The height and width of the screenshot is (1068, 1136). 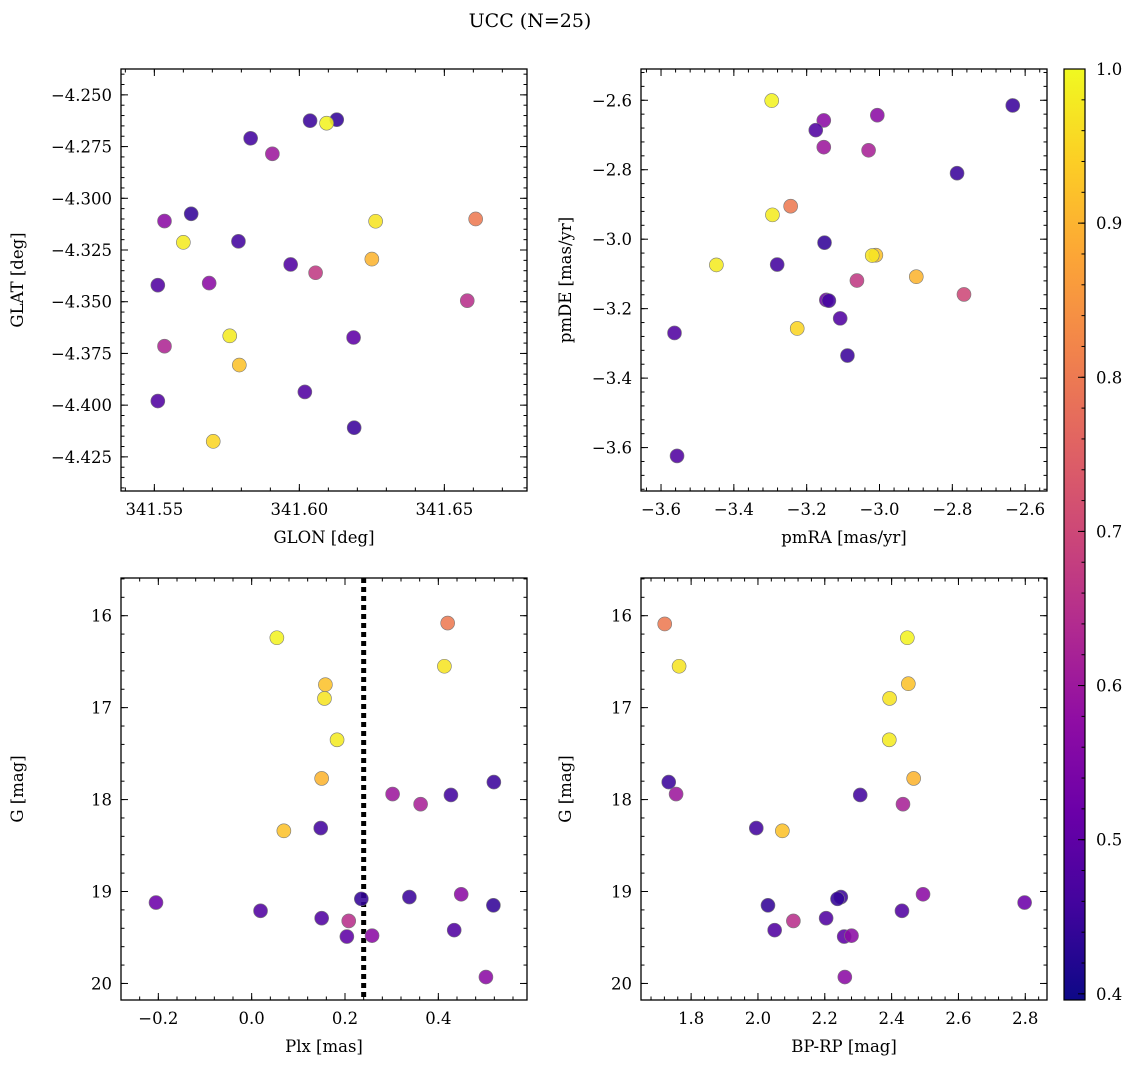 What do you see at coordinates (81, 198) in the screenshot?
I see `y-tick-label: −4.300` at bounding box center [81, 198].